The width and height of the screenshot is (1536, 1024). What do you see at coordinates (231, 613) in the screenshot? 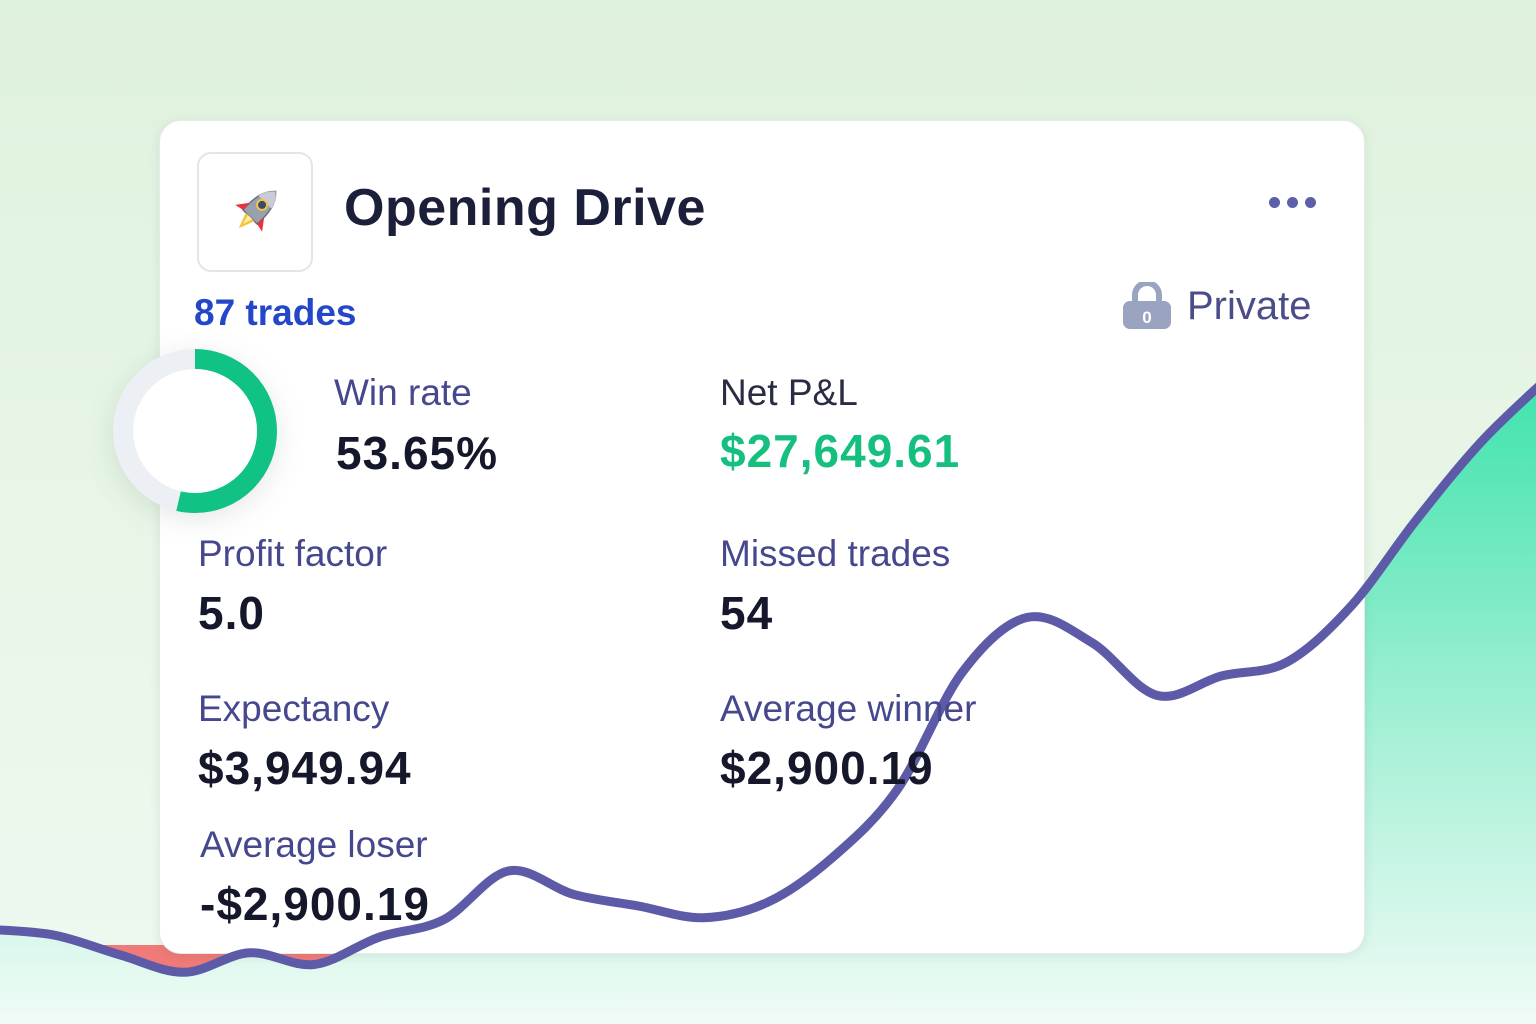
I see `profit-factor-value: 5.0` at bounding box center [231, 613].